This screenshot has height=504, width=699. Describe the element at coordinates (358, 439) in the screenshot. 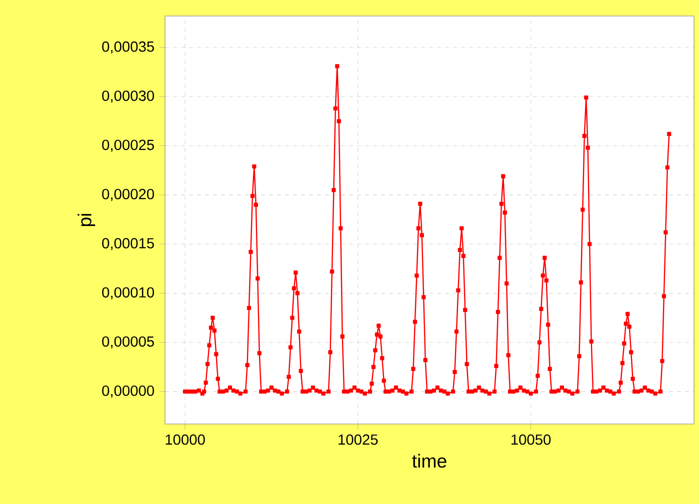

I see `x-tick-label: 10025` at that location.